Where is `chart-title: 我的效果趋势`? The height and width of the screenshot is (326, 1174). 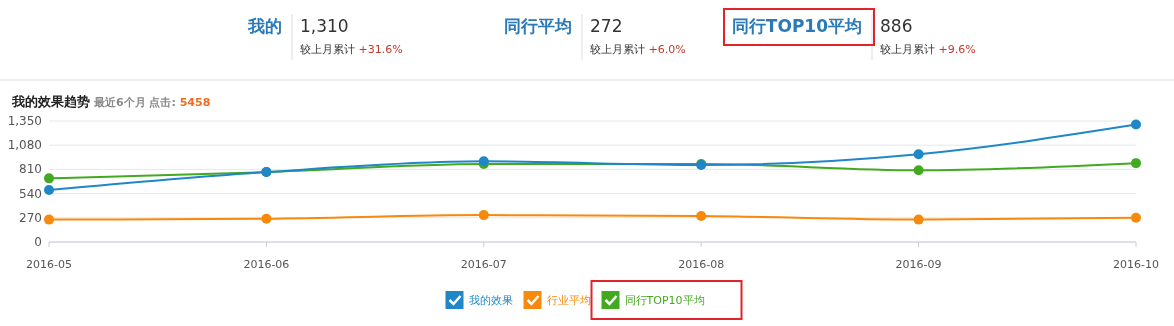 chart-title: 我的效果趋势 is located at coordinates (51, 101).